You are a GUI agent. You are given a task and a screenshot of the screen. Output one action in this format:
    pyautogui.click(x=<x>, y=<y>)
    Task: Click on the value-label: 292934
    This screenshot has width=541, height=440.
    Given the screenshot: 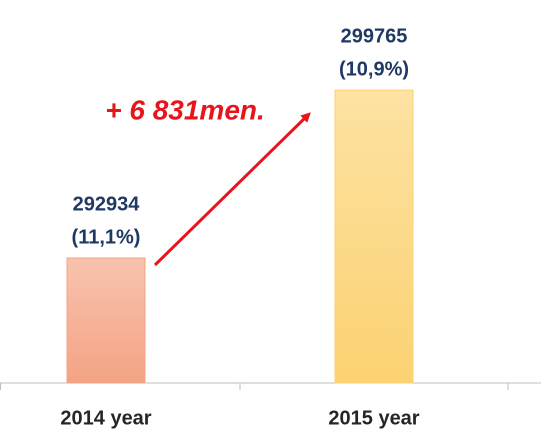 What is the action you would take?
    pyautogui.click(x=107, y=204)
    